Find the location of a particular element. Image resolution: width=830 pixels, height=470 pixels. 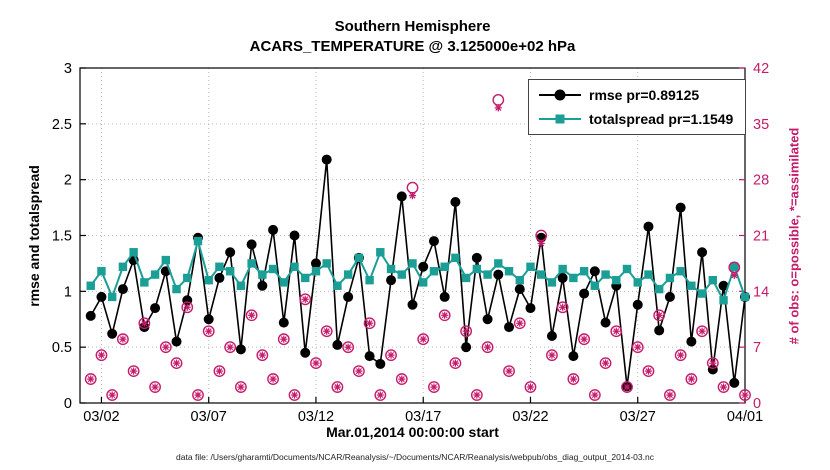

right-tick-label: 14 is located at coordinates (761, 292).